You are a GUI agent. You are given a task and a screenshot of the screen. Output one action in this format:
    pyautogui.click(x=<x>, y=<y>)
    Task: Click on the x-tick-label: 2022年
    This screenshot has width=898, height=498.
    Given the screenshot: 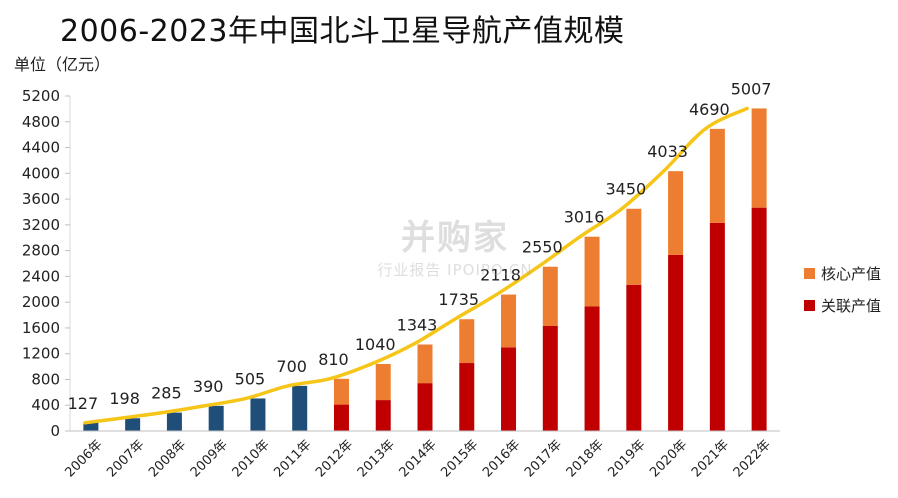 What is the action you would take?
    pyautogui.click(x=752, y=458)
    